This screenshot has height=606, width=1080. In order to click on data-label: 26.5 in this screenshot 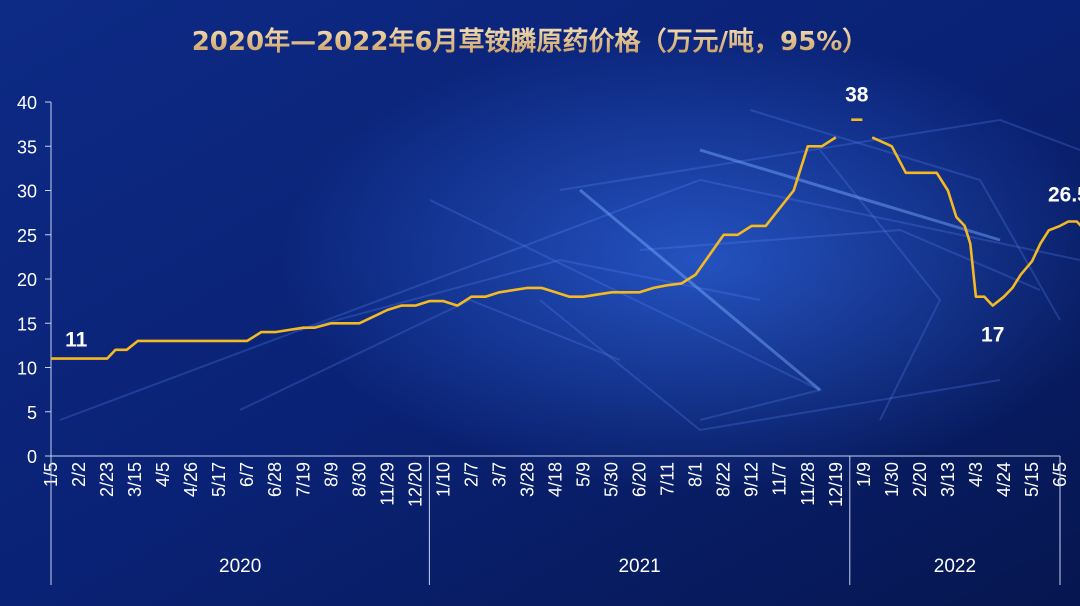, I will do `click(1064, 194)`.